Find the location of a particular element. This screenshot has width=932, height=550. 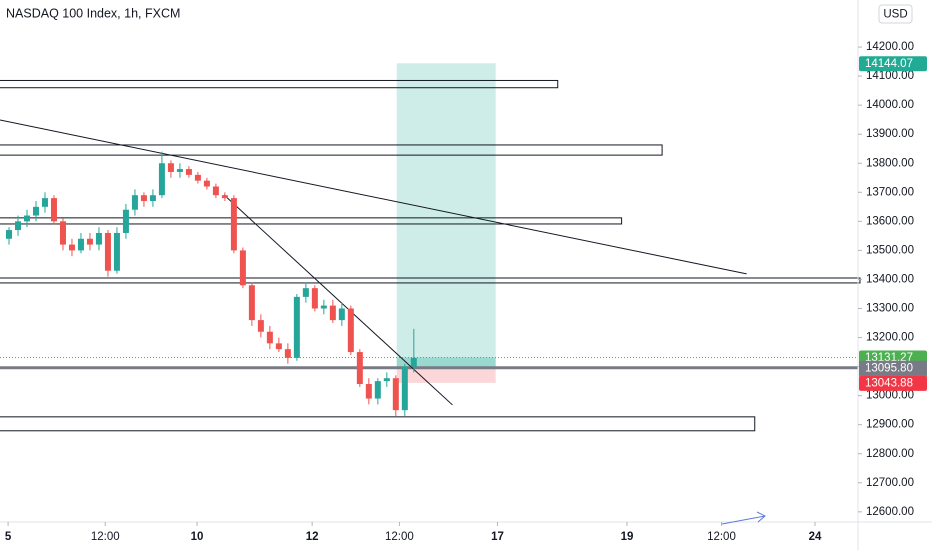

y-tick-label: 12600.00 is located at coordinates (890, 512).